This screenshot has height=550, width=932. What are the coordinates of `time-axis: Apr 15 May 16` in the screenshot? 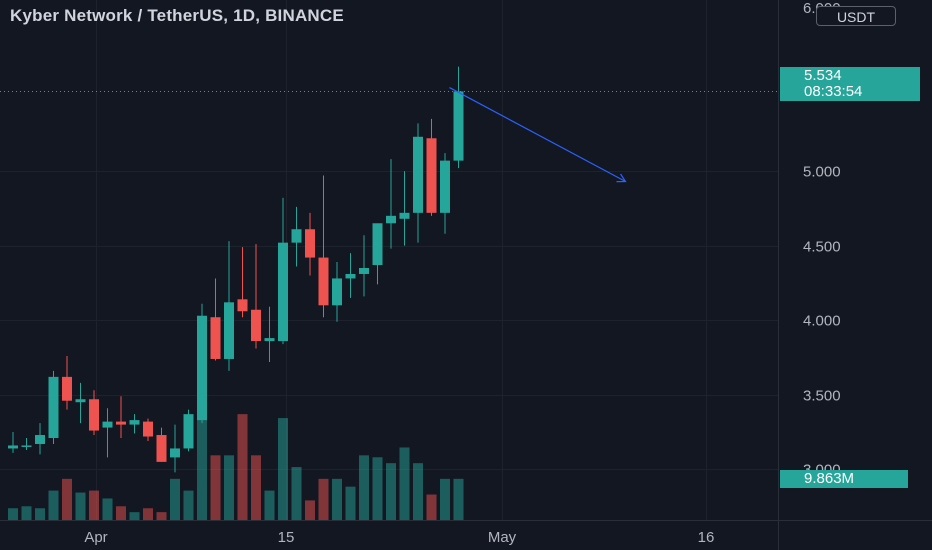 It's located at (466, 533).